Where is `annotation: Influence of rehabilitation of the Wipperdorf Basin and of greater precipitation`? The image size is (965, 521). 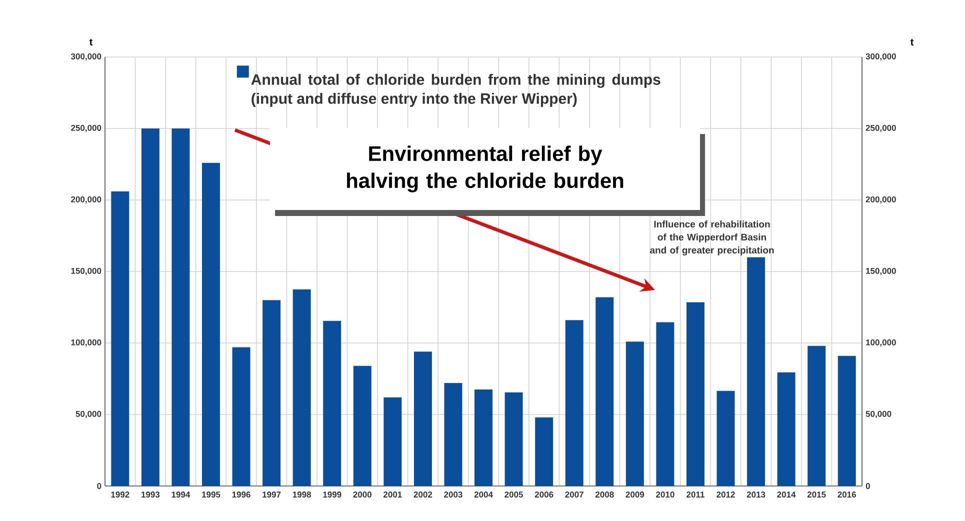
annotation: Influence of rehabilitation of the Wipperdorf Basin and of greater precipitation is located at coordinates (712, 238).